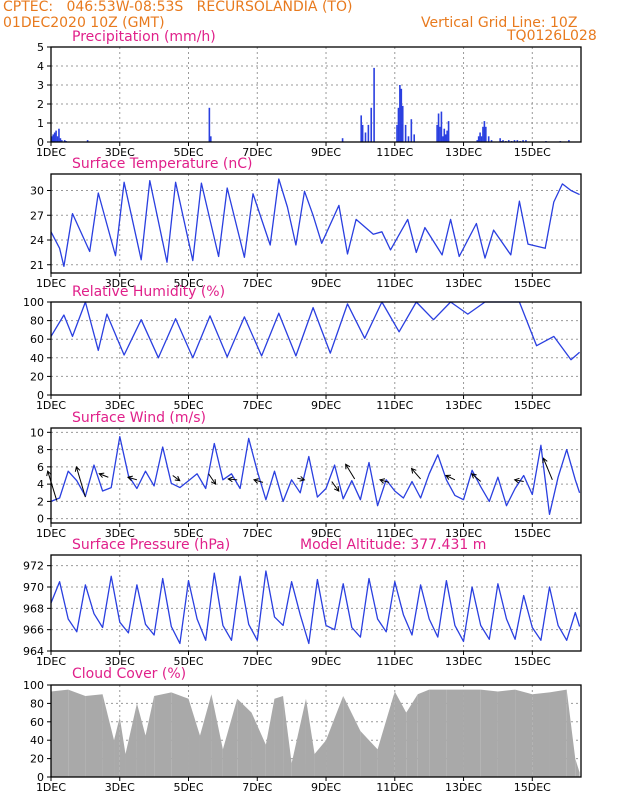 The width and height of the screenshot is (618, 800). Describe the element at coordinates (315, 223) in the screenshot. I see `series-line` at that location.